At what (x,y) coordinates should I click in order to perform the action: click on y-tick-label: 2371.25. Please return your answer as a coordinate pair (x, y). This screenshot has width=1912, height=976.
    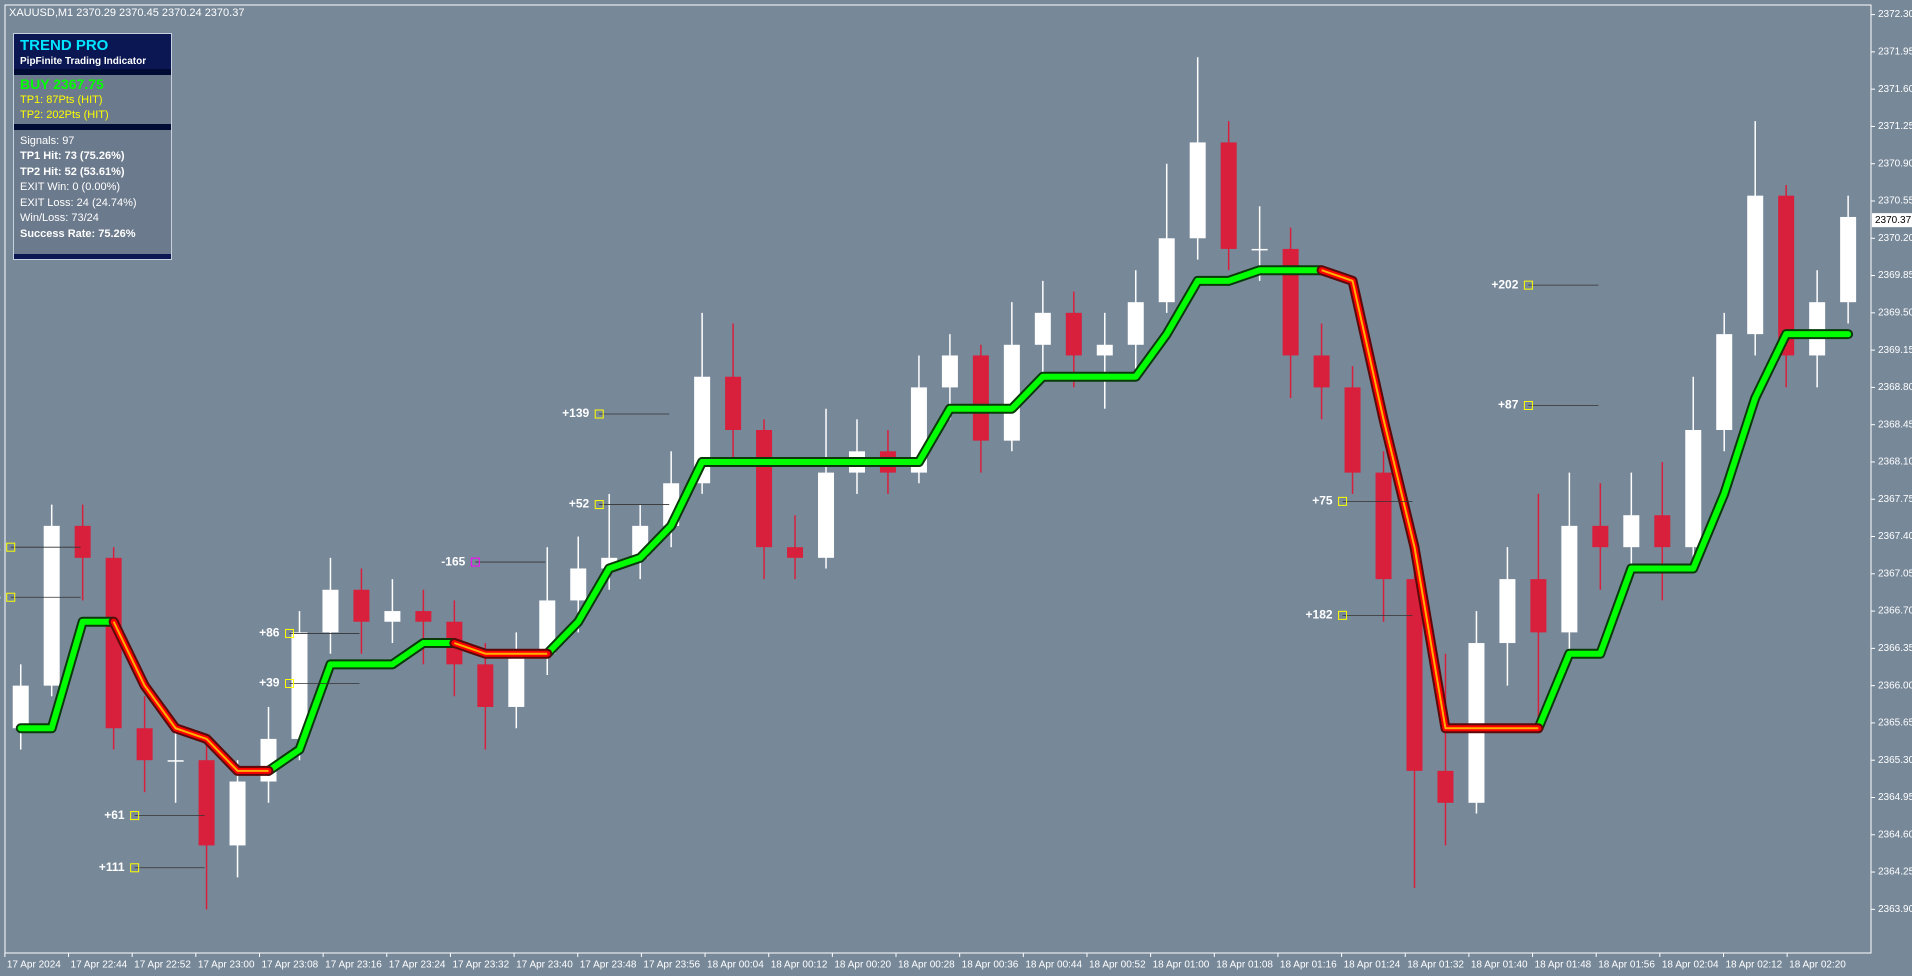
    Looking at the image, I should click on (1895, 126).